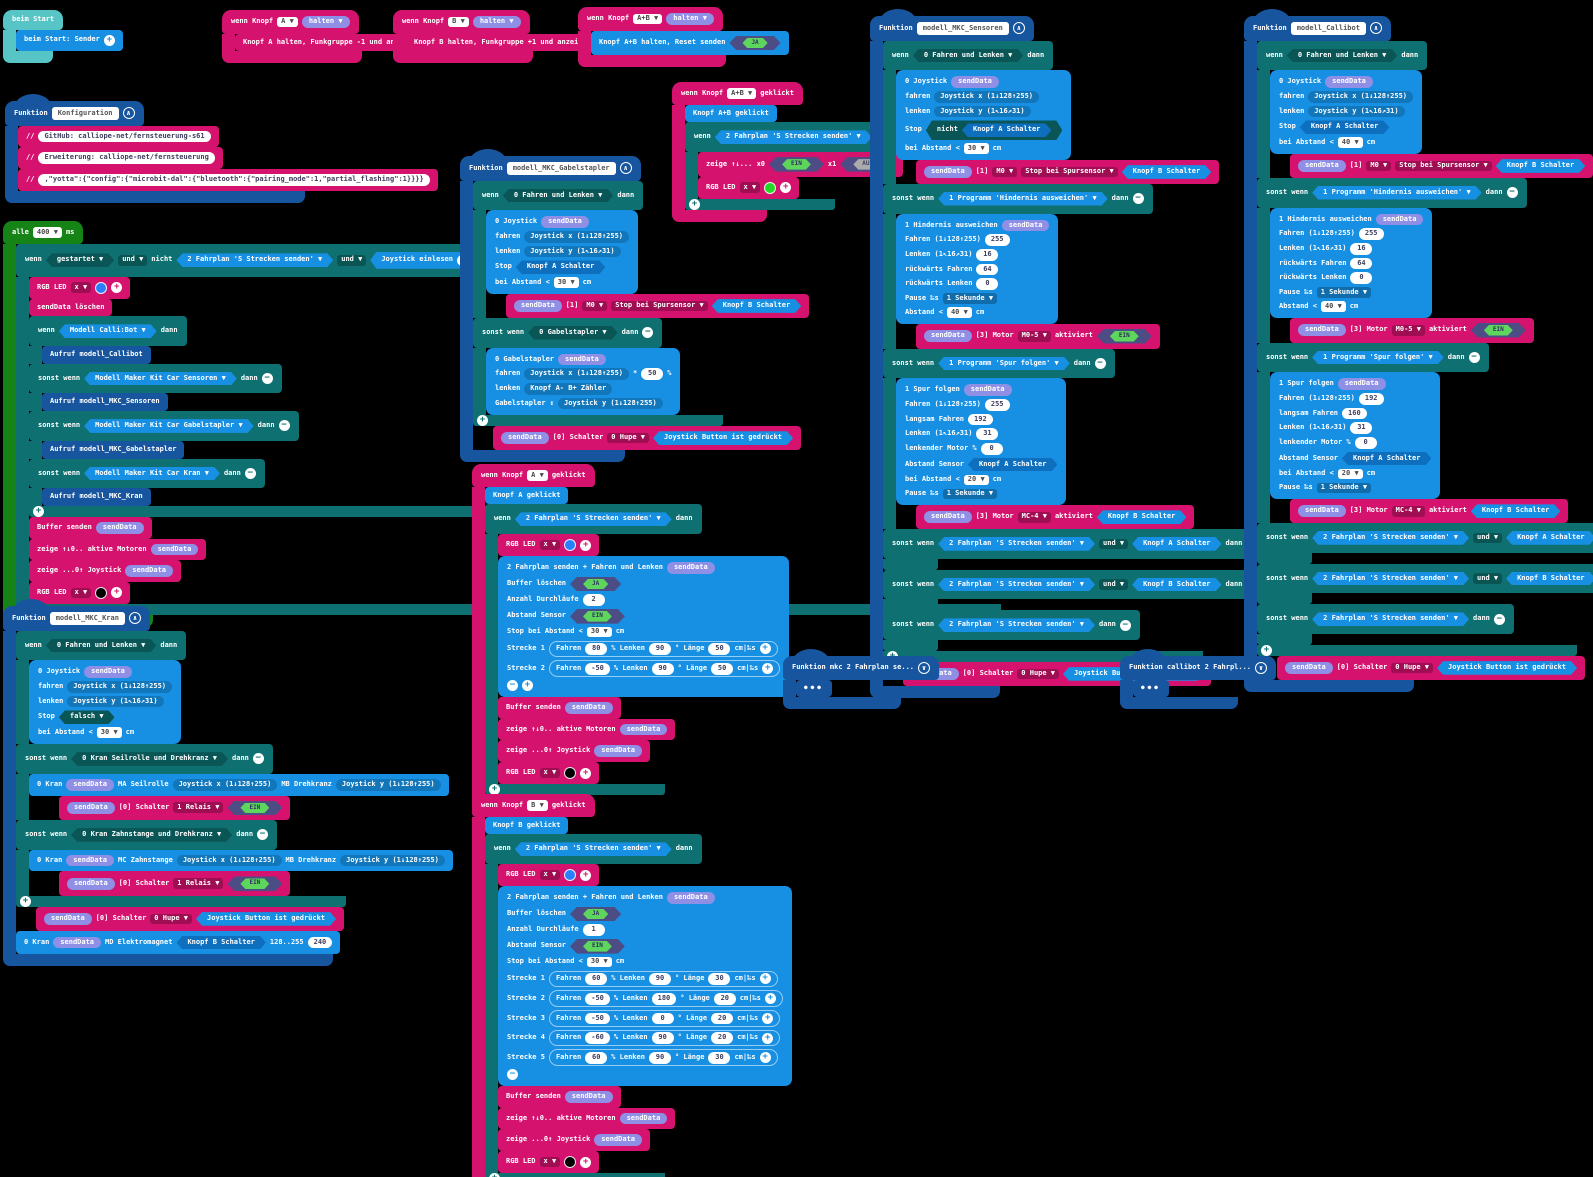 Image resolution: width=1593 pixels, height=1177 pixels. I want to click on dropdown: 1 Sekunde ▼, so click(970, 298).